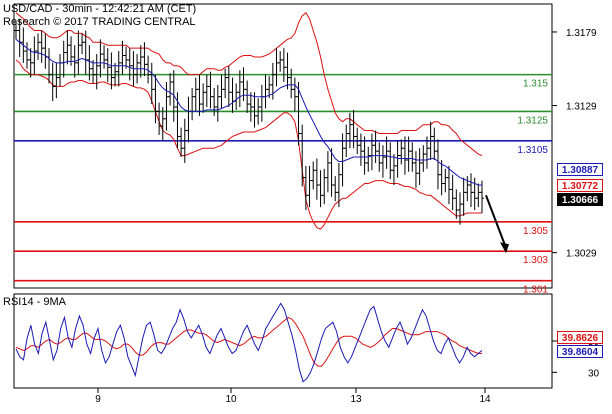  Describe the element at coordinates (356, 399) in the screenshot. I see `x-tick-label: 13` at that location.